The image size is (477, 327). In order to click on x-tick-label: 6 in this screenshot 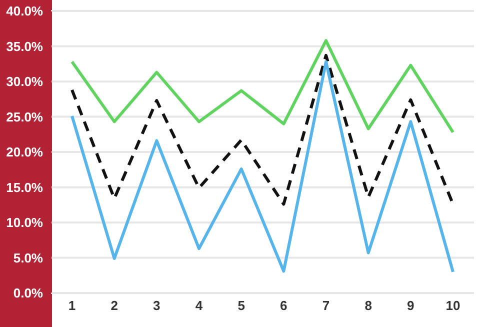, I will do `click(284, 306)`.